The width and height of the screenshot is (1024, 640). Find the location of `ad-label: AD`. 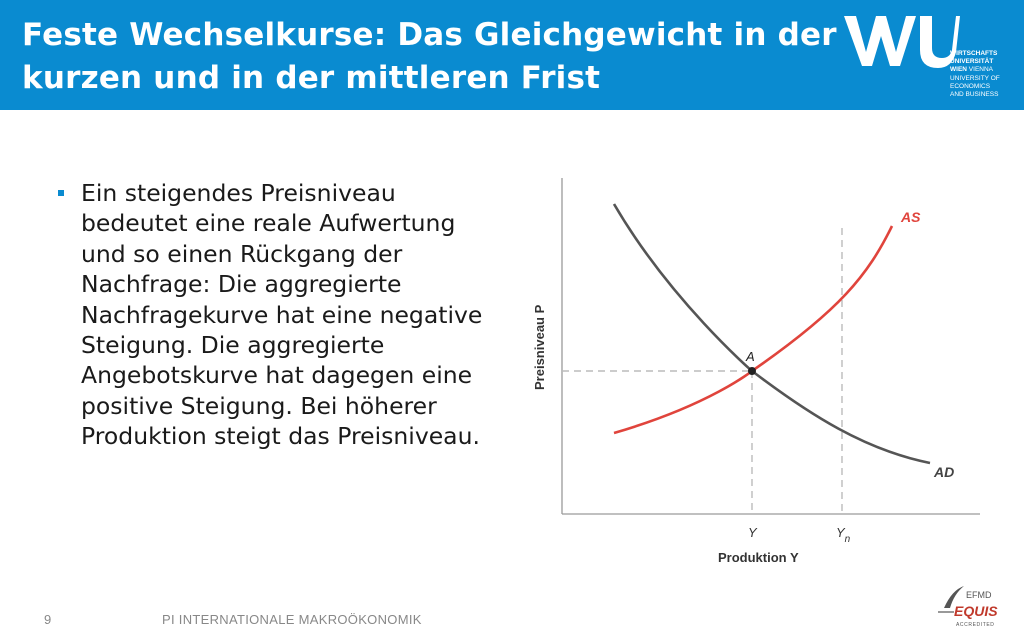

ad-label: AD is located at coordinates (943, 472).